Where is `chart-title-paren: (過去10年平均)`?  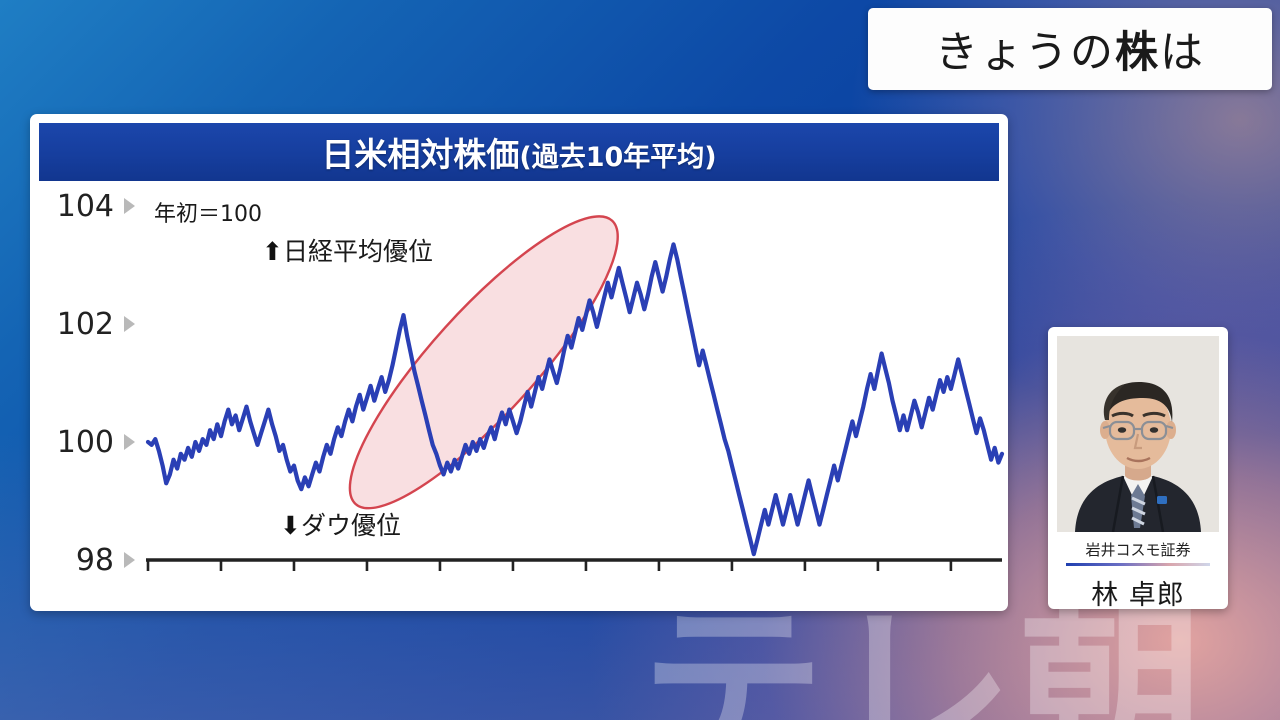
chart-title-paren: (過去10年平均) is located at coordinates (618, 157).